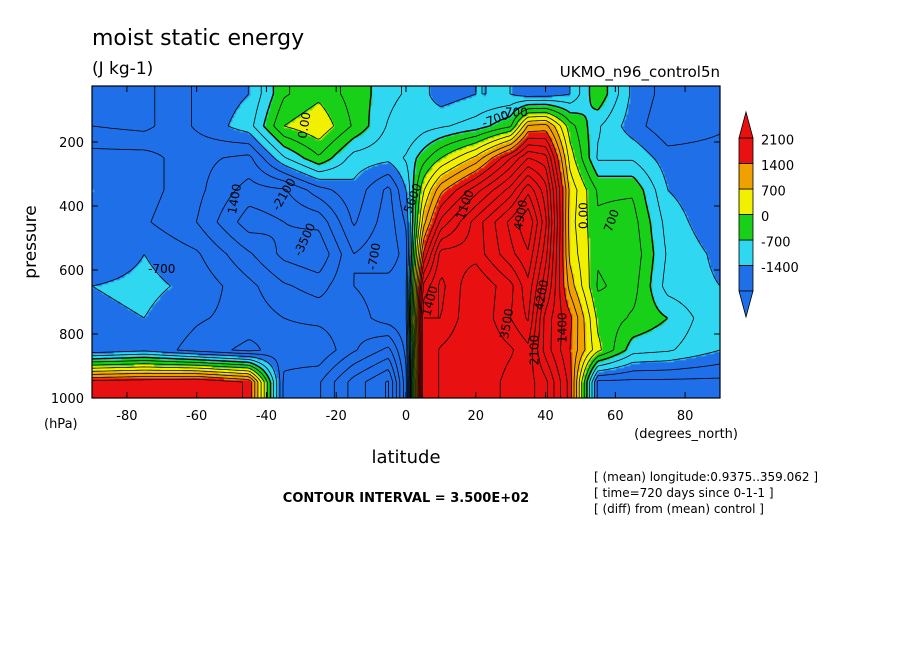 Image resolution: width=904 pixels, height=654 pixels. What do you see at coordinates (406, 498) in the screenshot?
I see `contour-interval: CONTOUR INTERVAL = 3.500E+02` at bounding box center [406, 498].